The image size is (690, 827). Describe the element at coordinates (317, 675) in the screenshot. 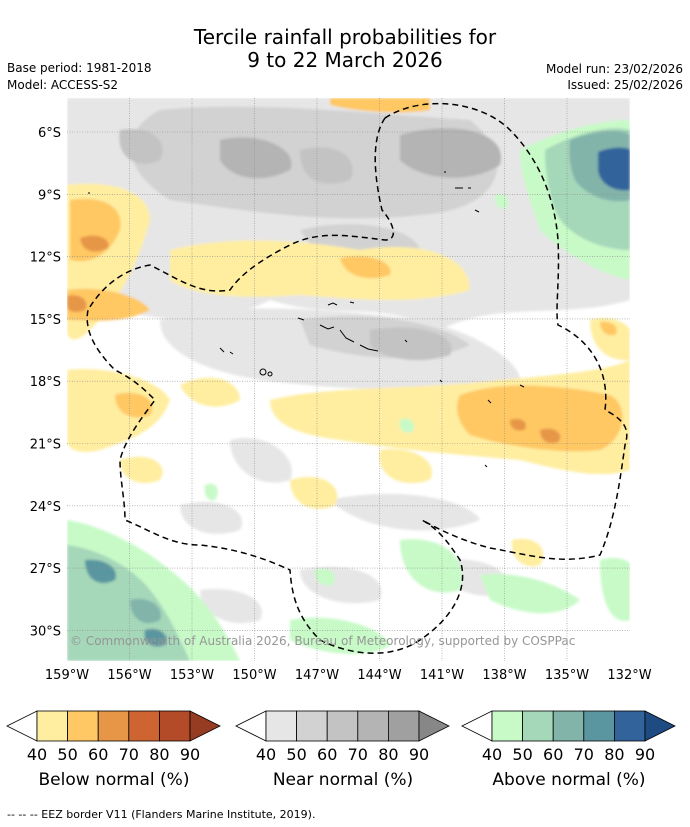

I see `lon-tick-label: 147°W` at that location.